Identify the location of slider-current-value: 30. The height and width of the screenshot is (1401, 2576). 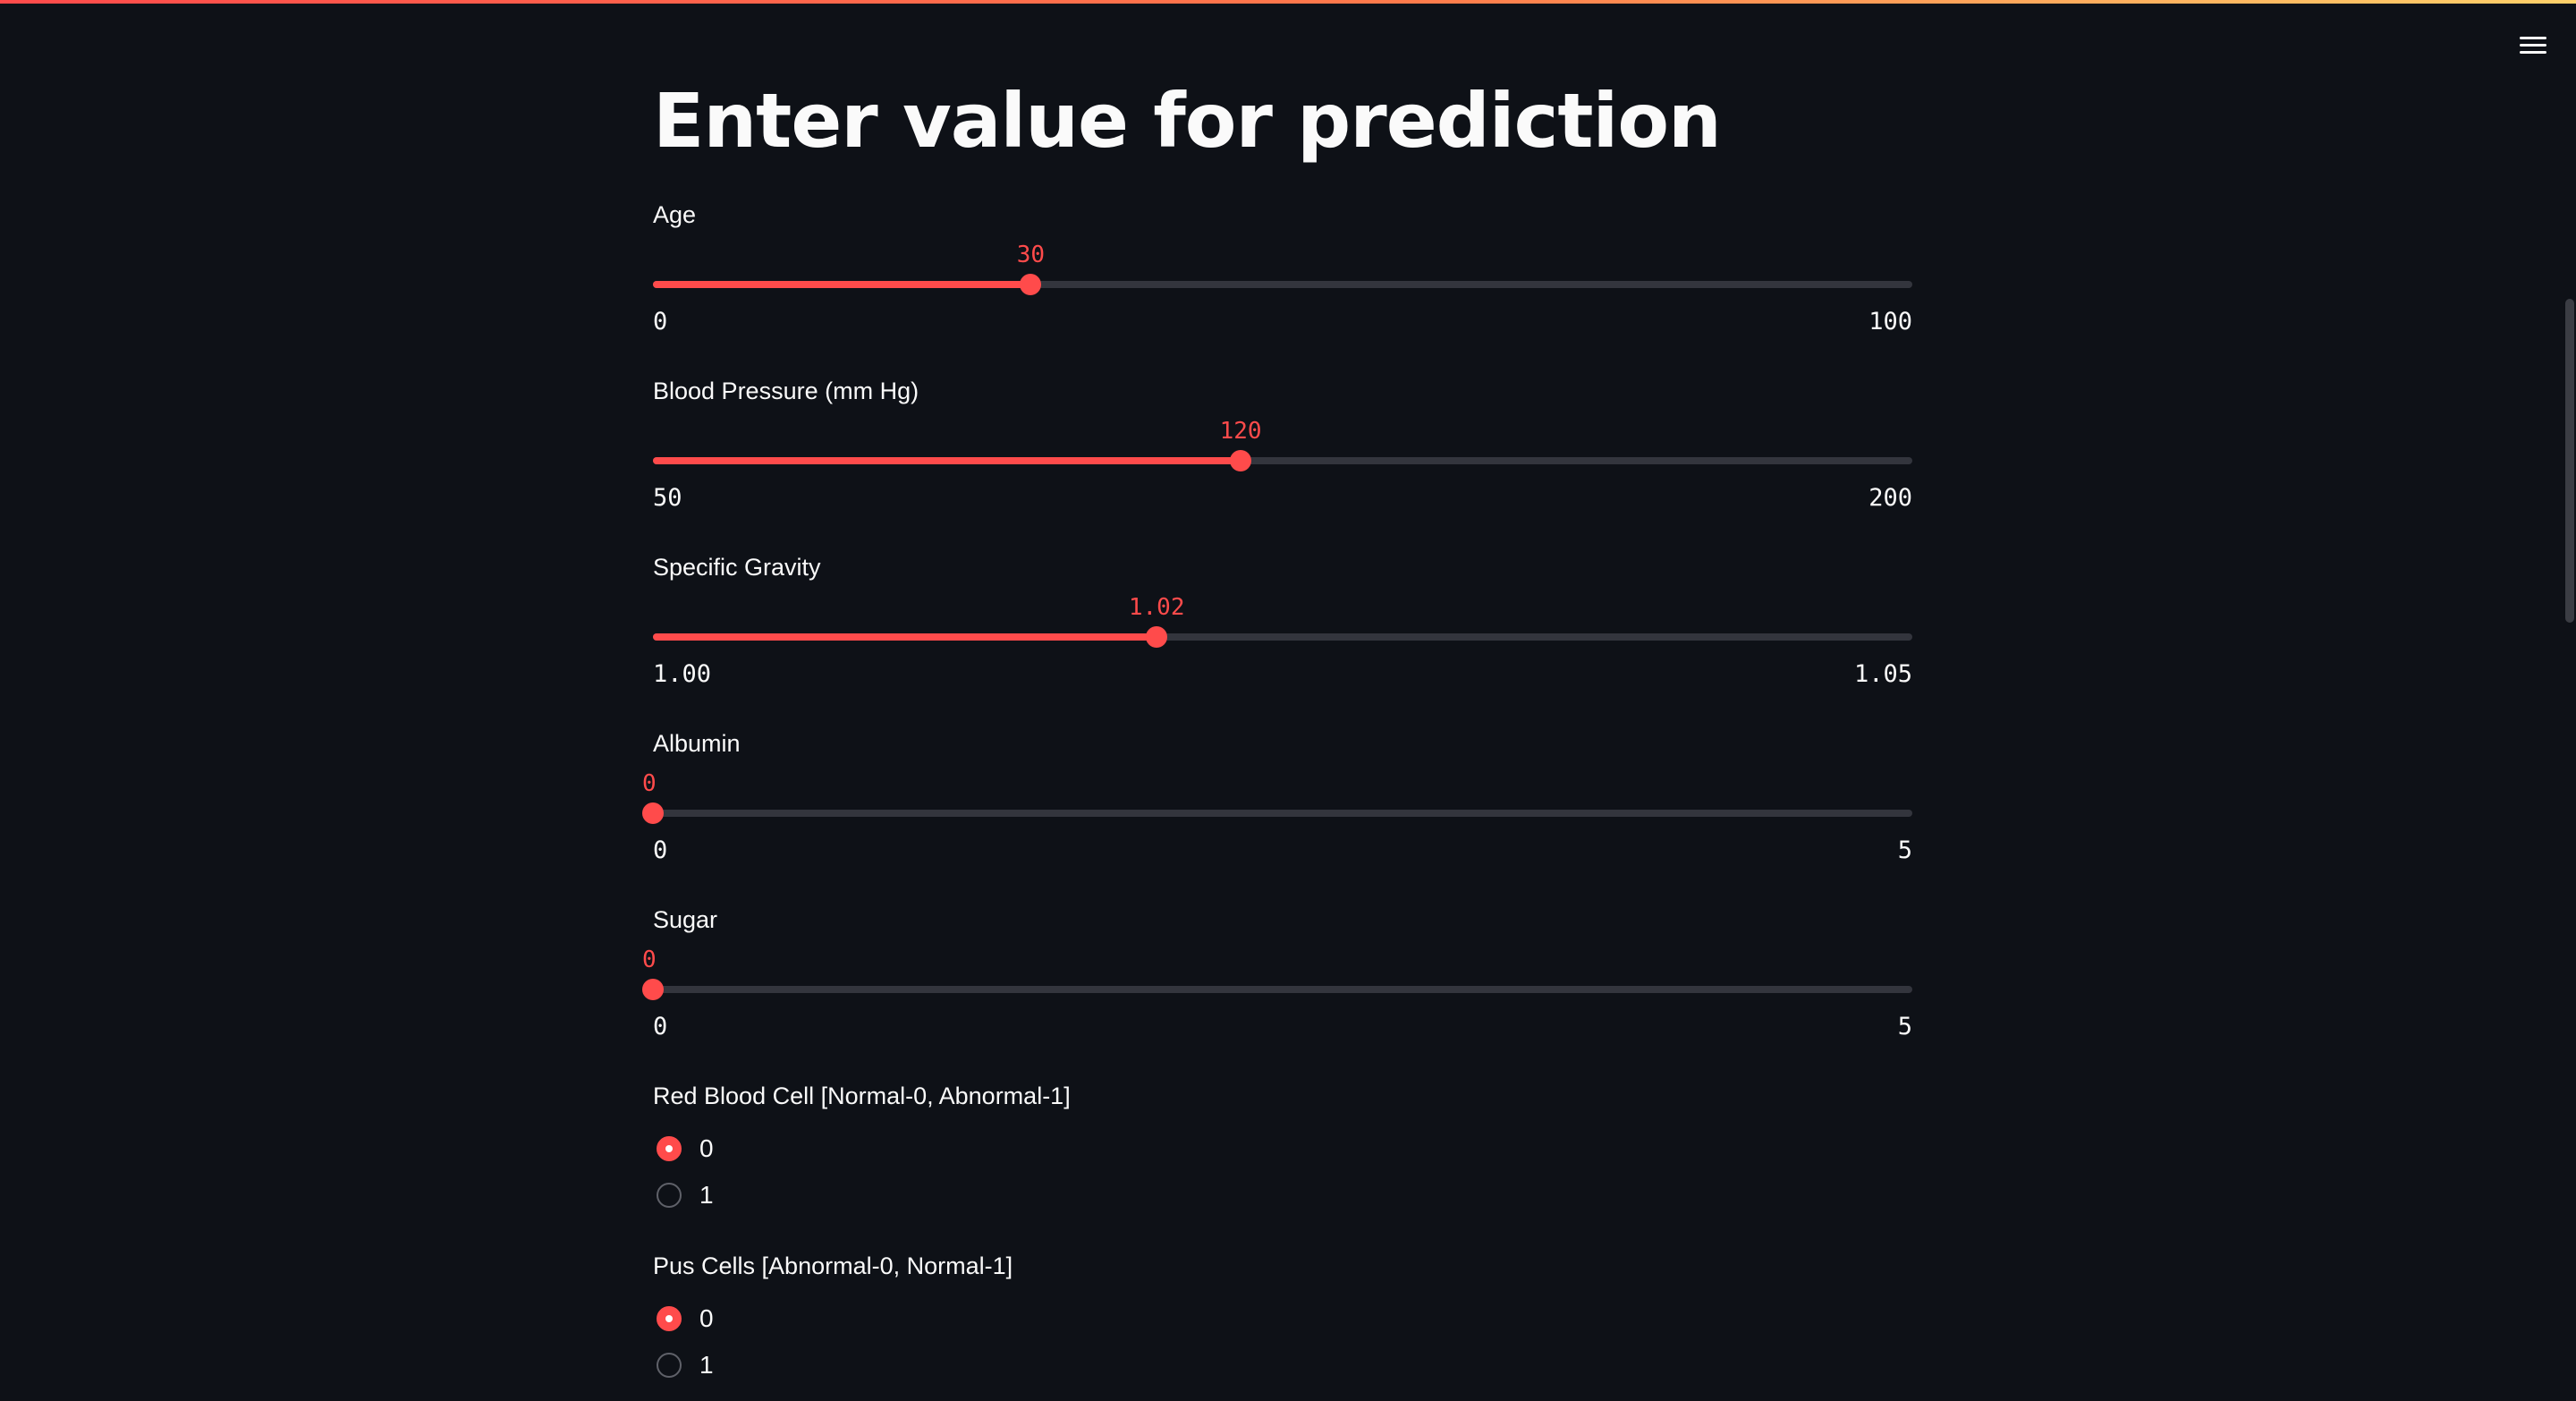
(1031, 255).